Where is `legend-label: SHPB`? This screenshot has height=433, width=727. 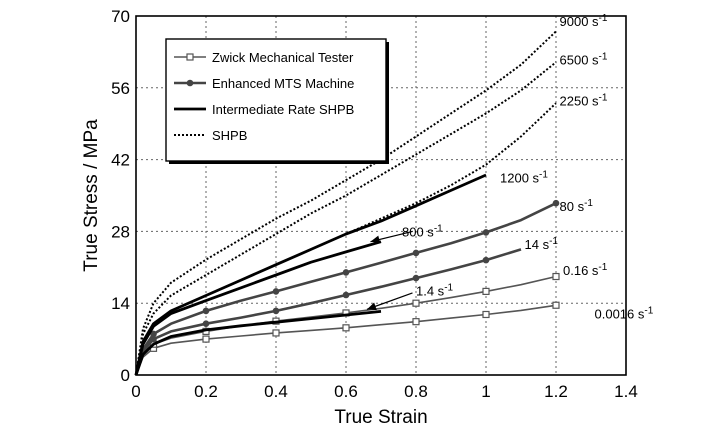 legend-label: SHPB is located at coordinates (229, 135).